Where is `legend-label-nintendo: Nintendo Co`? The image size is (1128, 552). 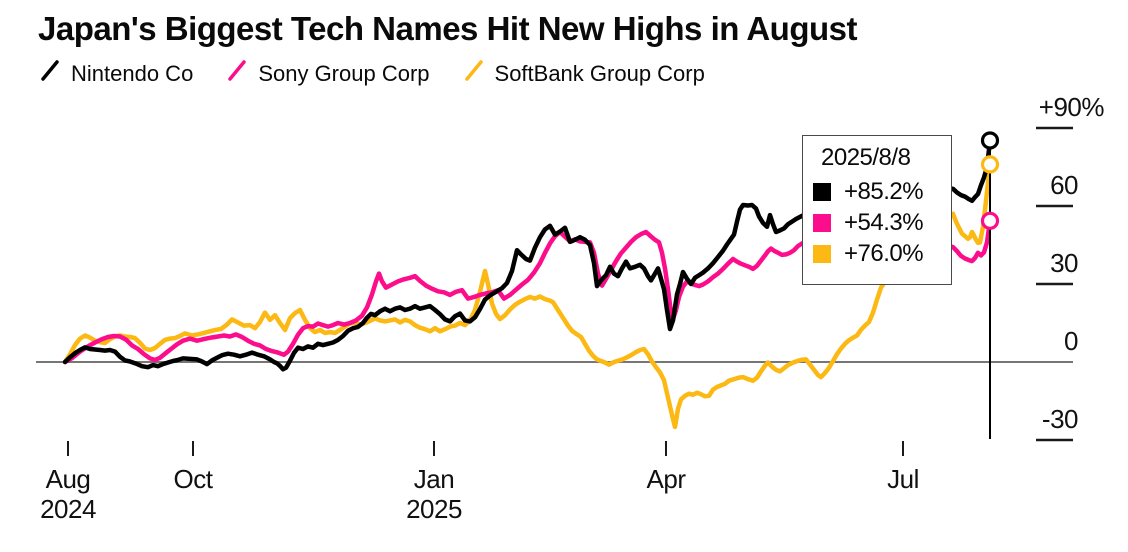 legend-label-nintendo: Nintendo Co is located at coordinates (132, 73).